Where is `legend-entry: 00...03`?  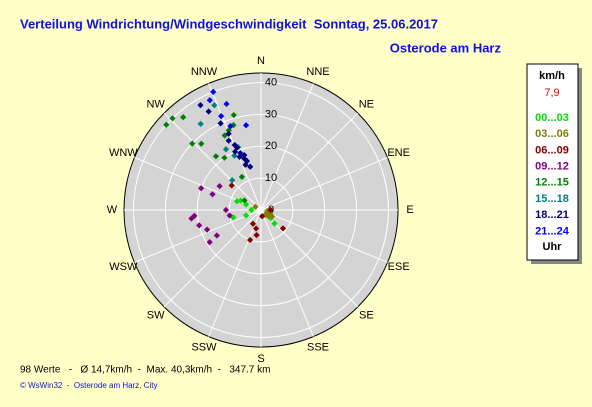 legend-entry: 00...03 is located at coordinates (552, 118).